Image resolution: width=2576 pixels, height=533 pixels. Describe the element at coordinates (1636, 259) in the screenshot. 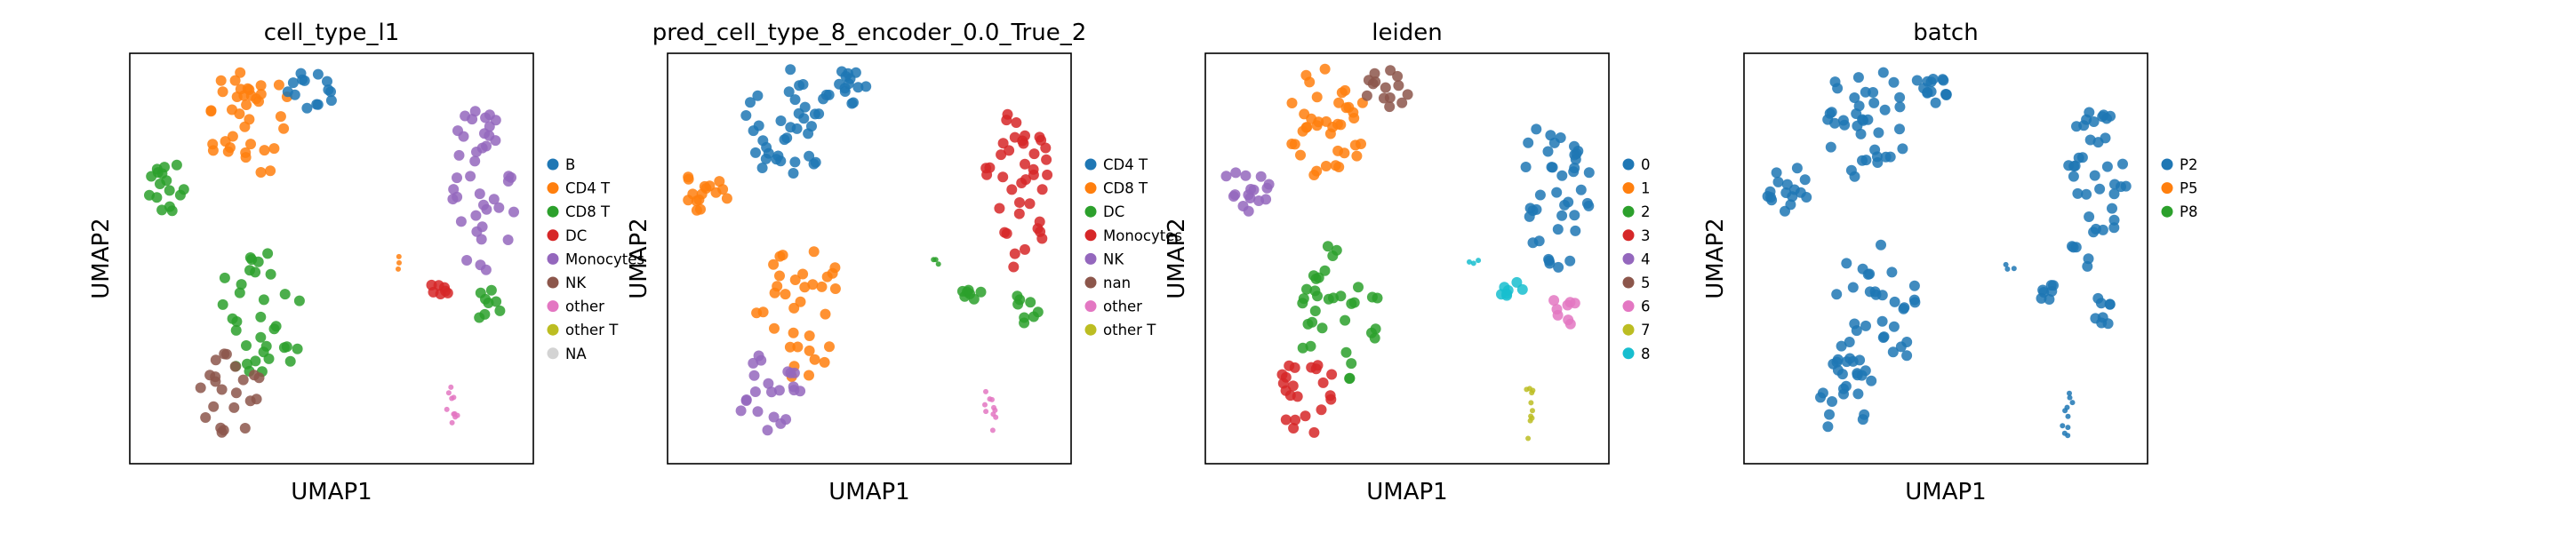

I see `legend: 0 1 2 3 4 5 6 7 8` at that location.